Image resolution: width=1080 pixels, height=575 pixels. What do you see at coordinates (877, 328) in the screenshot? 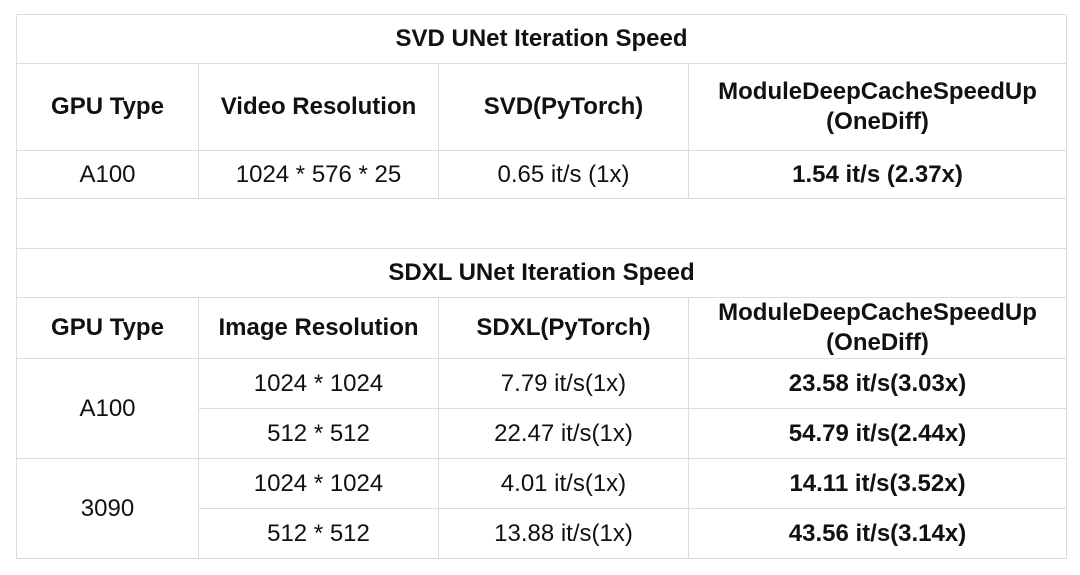
I see `sdxl-header-onediff: ModuleDeepCacheSpeedUp (OneDiff)` at bounding box center [877, 328].